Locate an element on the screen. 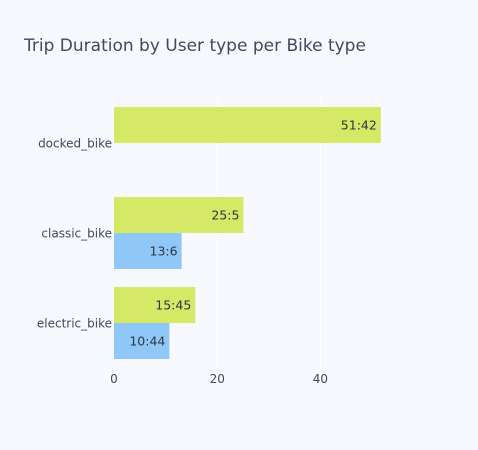  x-tick-label-1: 20 is located at coordinates (217, 379).